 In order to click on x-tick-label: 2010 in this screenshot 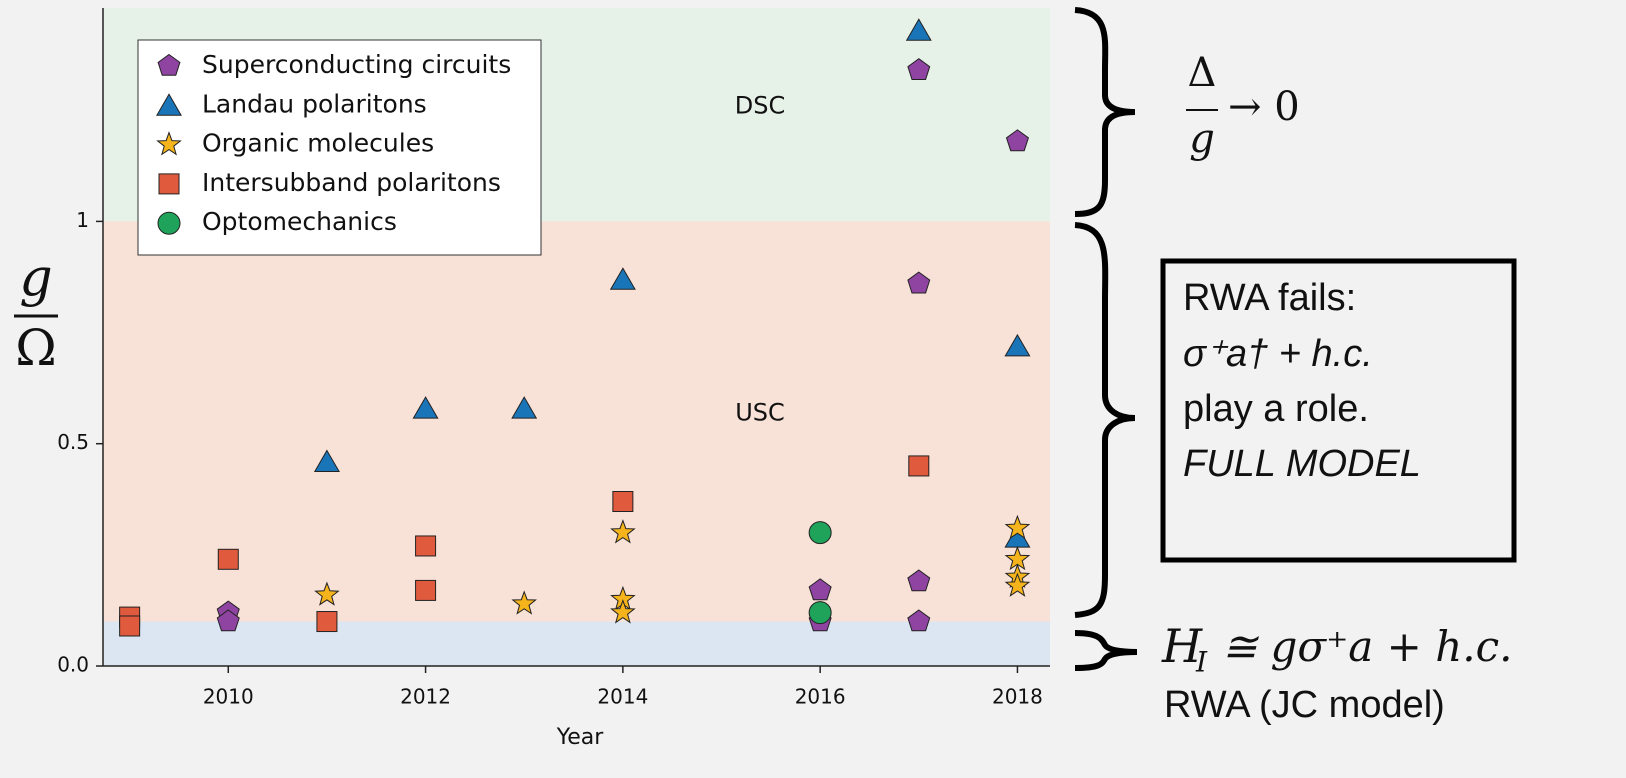, I will do `click(228, 697)`.